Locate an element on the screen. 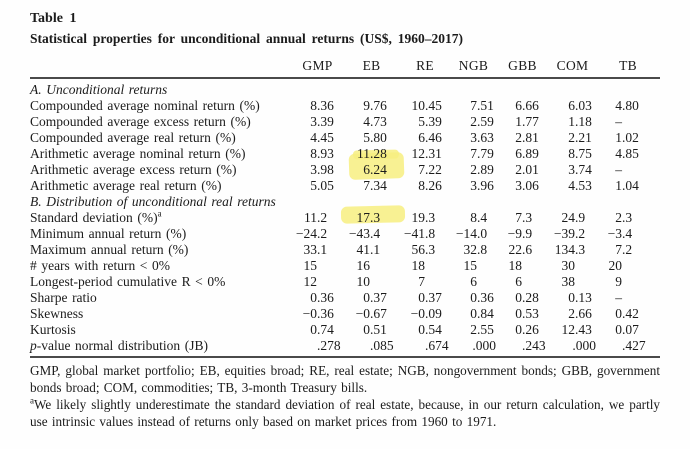  row-label: Compounded average real return (%) is located at coordinates (133, 137).